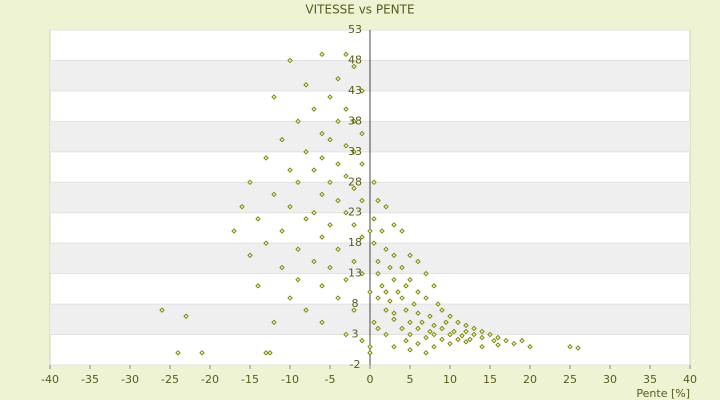 The width and height of the screenshot is (720, 400). Describe the element at coordinates (610, 379) in the screenshot. I see `x-tick-label: 30` at that location.